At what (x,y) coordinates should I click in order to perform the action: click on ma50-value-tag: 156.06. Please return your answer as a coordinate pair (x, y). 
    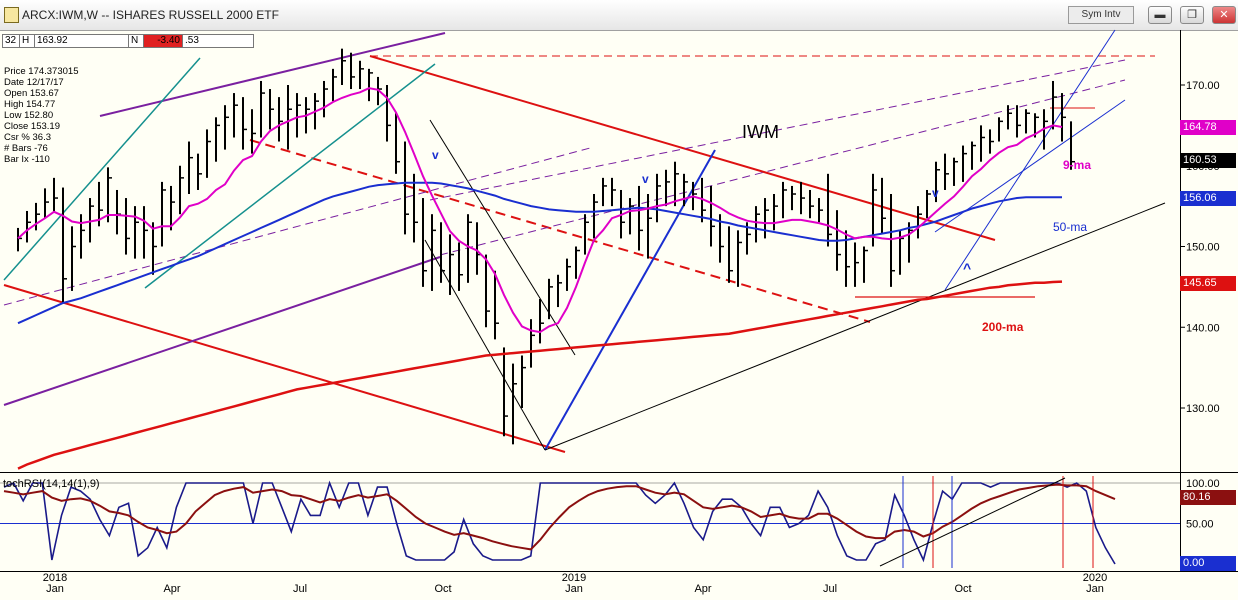
    Looking at the image, I should click on (1208, 198).